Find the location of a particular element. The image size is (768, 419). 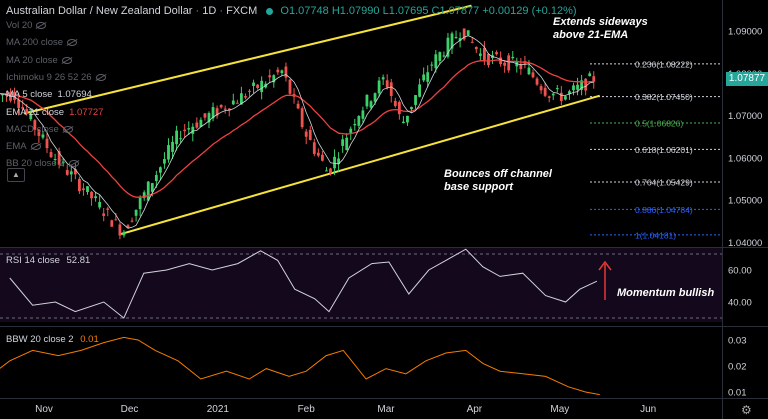

indicator-row: MA 200 close is located at coordinates (42, 42).